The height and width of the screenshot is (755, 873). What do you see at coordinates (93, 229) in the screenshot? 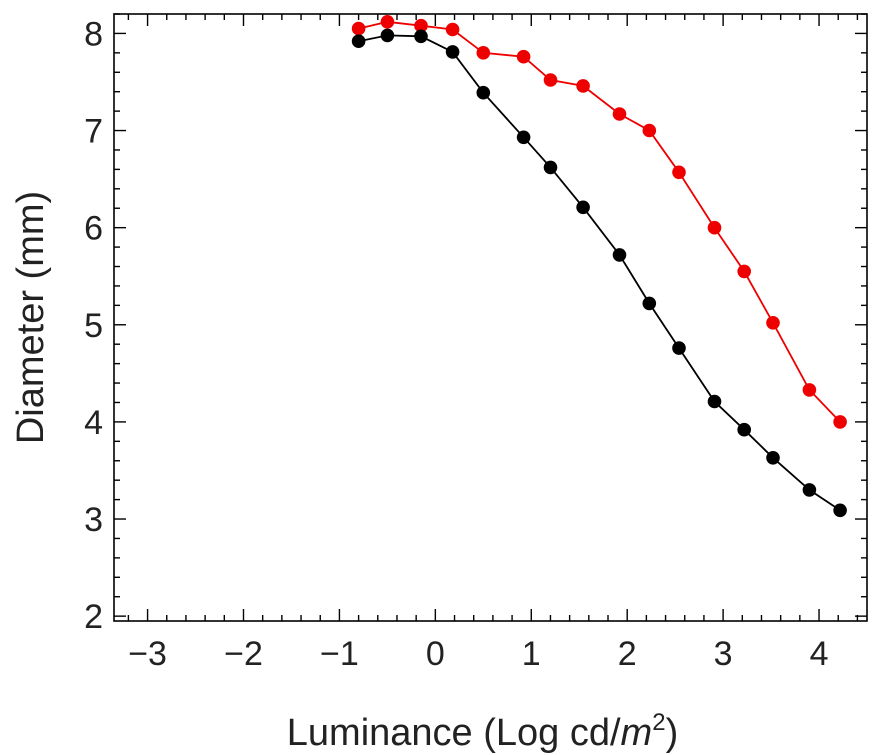
I see `y-tick-label: 6` at bounding box center [93, 229].